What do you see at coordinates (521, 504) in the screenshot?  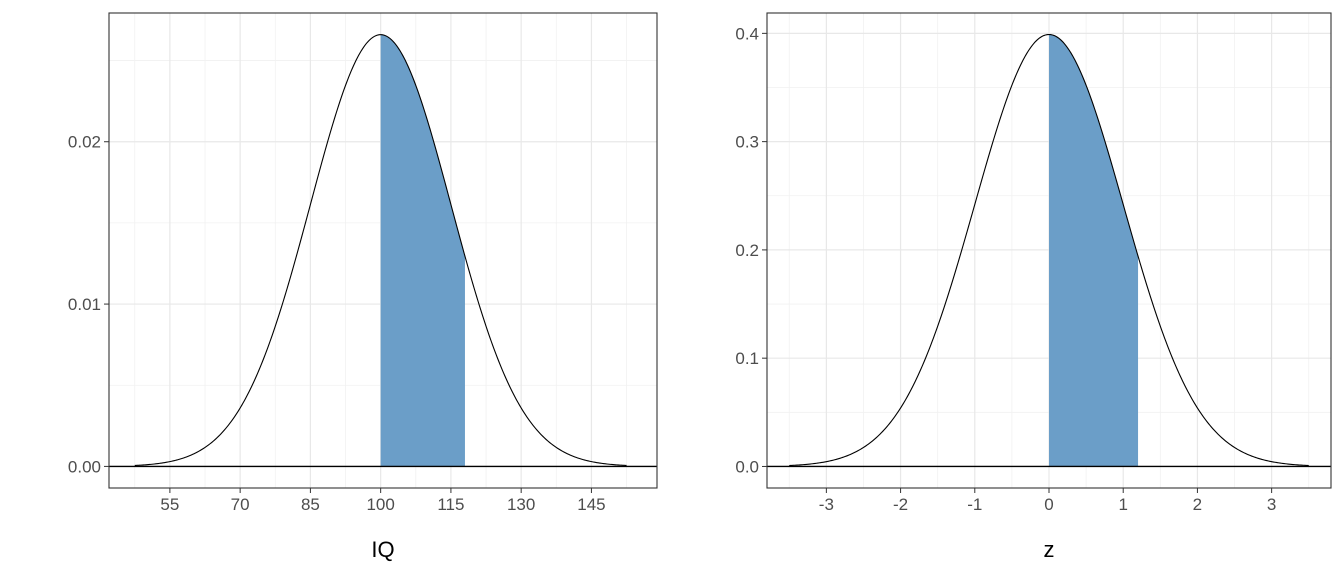 I see `iq-x-tick-label: 130` at bounding box center [521, 504].